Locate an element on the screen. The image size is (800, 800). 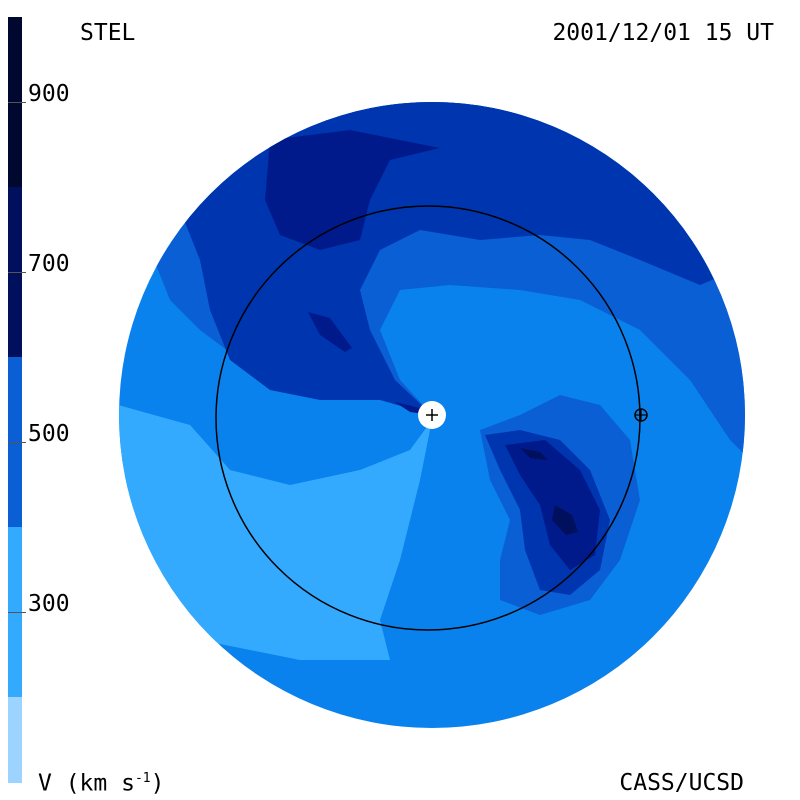
unit-label: V (km s-1) is located at coordinates (101, 783).